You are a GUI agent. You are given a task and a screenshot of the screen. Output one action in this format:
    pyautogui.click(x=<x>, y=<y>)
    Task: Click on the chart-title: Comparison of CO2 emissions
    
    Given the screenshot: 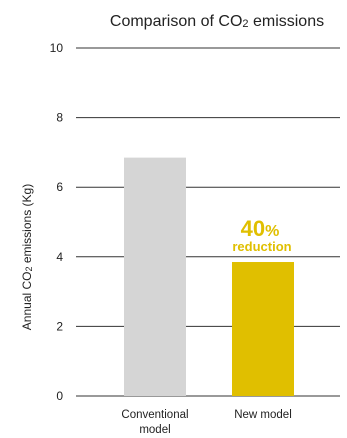 What is the action you would take?
    pyautogui.click(x=217, y=21)
    